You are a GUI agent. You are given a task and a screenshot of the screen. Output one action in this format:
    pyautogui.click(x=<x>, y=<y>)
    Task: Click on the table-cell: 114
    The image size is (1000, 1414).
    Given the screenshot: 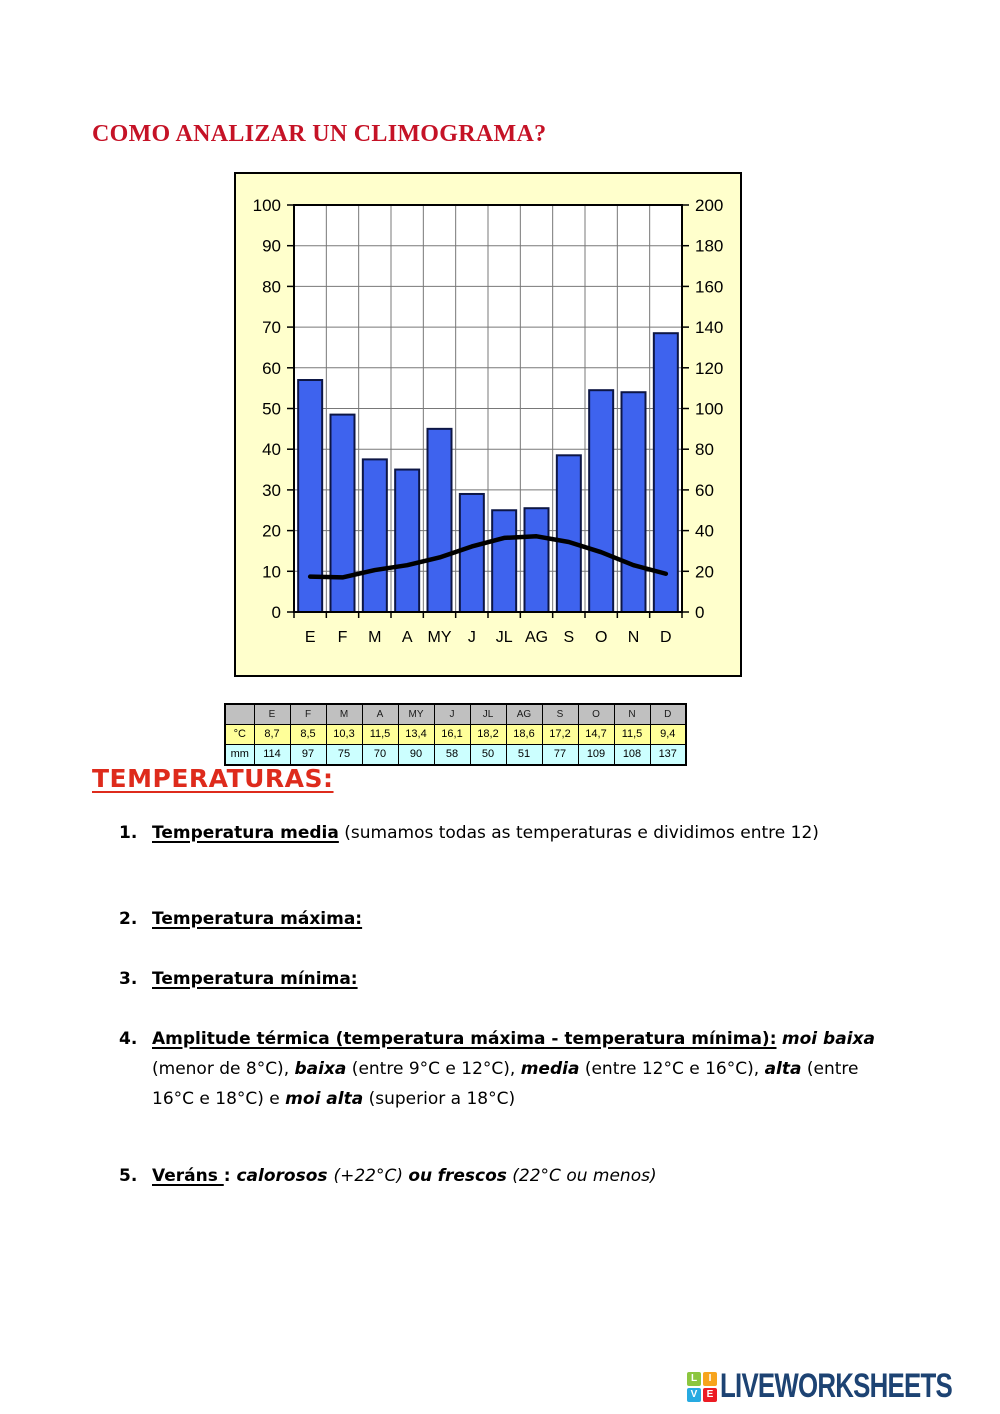 What is the action you would take?
    pyautogui.click(x=272, y=755)
    